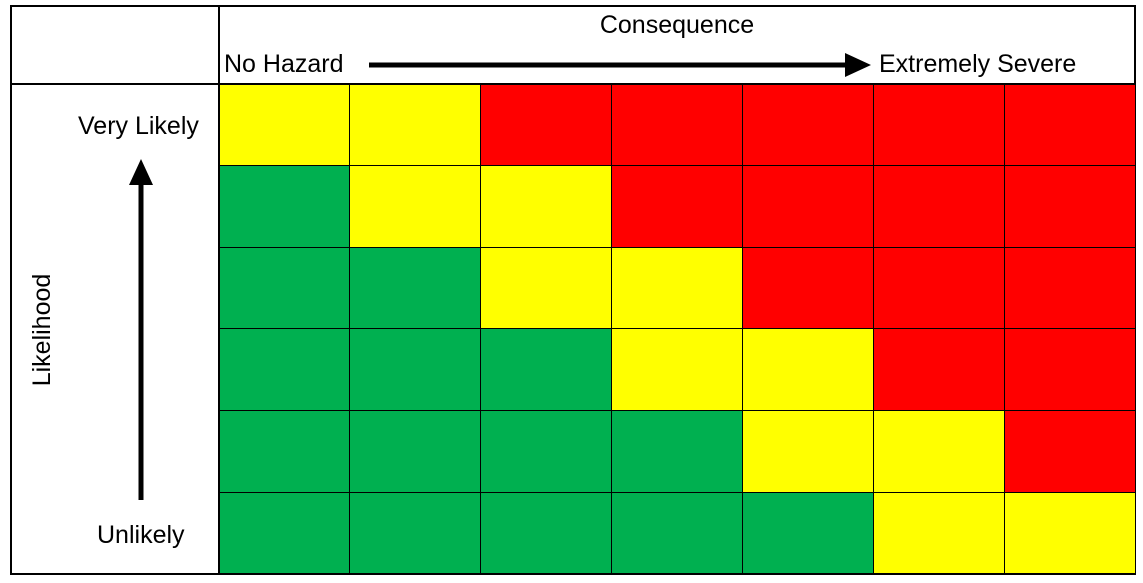 This screenshot has height=583, width=1143. What do you see at coordinates (141, 329) in the screenshot?
I see `likelihood-arrow-up` at bounding box center [141, 329].